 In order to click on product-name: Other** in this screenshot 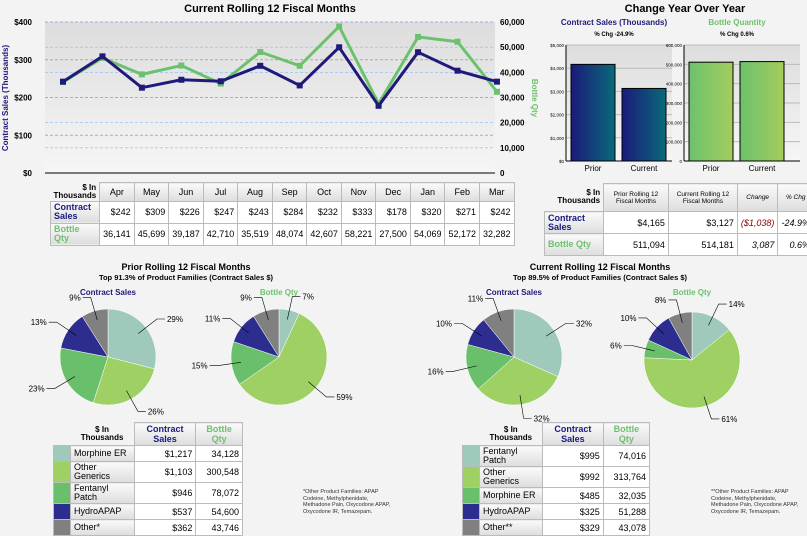, I will do `click(511, 527)`.